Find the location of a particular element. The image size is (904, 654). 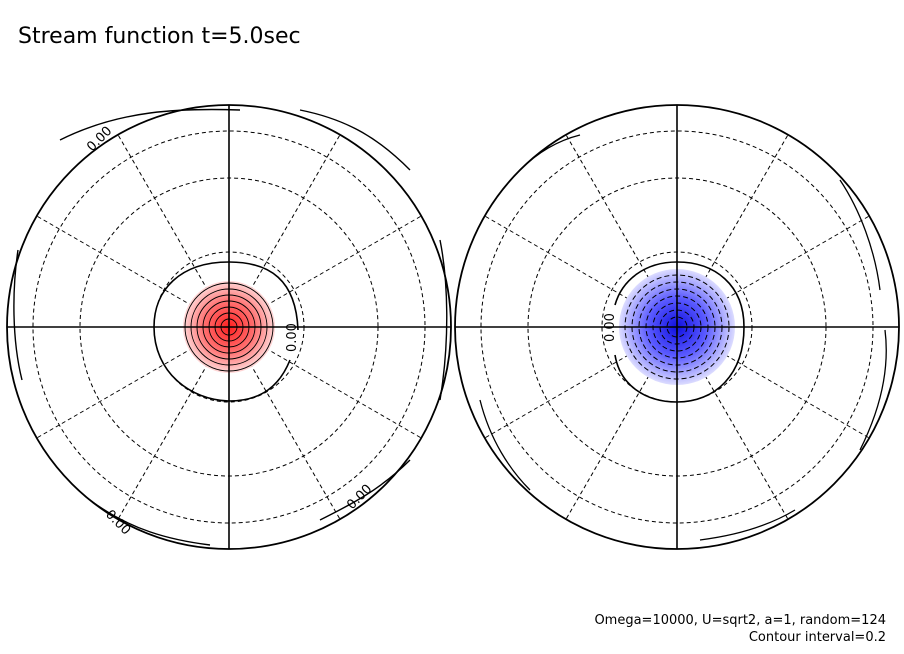

contour-interval-line: Contour interval=0.2 is located at coordinates (817, 637).